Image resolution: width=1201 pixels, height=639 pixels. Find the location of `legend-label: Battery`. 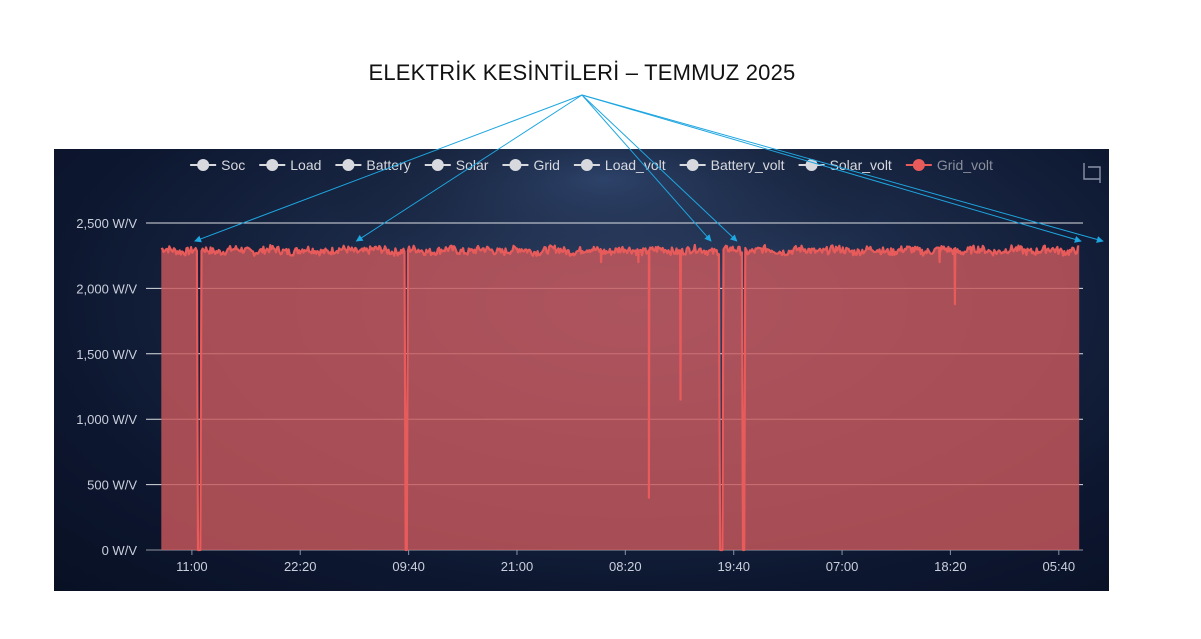

legend-label: Battery is located at coordinates (388, 165).